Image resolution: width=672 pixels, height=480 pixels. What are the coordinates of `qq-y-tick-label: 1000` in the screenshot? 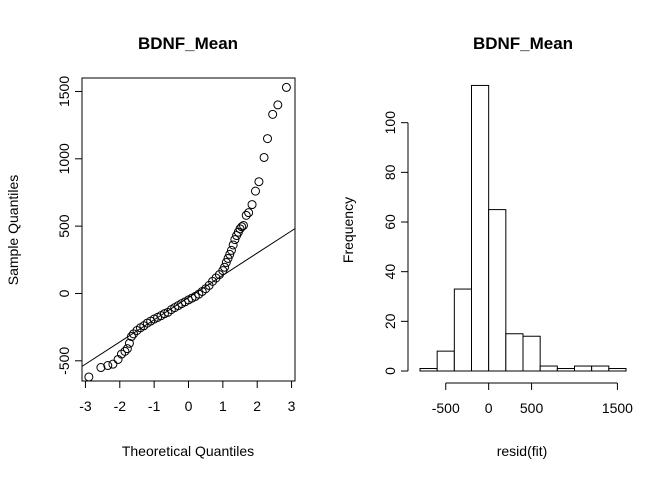 It's located at (64, 158).